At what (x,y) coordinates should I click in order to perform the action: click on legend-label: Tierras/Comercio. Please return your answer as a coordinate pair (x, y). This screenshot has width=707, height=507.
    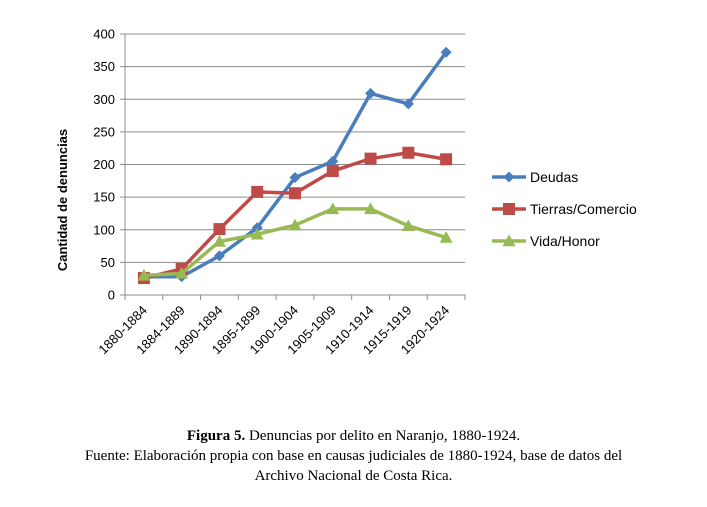
    Looking at the image, I should click on (583, 209).